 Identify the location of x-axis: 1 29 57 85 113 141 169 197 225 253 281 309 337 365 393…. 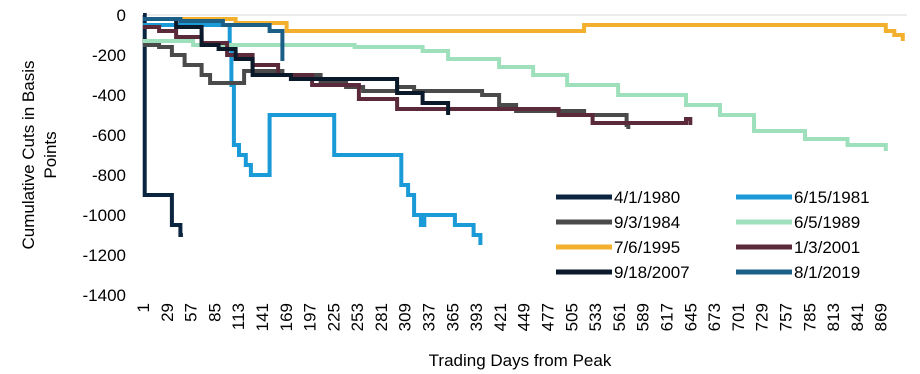
(512, 317).